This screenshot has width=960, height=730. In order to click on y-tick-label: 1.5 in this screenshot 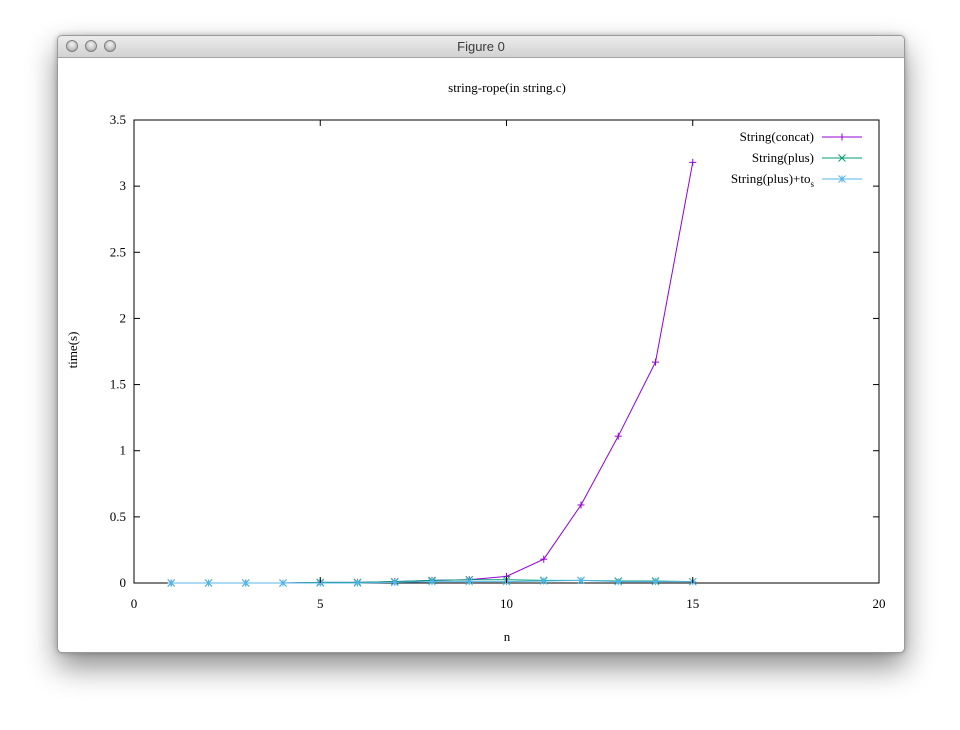, I will do `click(118, 384)`.